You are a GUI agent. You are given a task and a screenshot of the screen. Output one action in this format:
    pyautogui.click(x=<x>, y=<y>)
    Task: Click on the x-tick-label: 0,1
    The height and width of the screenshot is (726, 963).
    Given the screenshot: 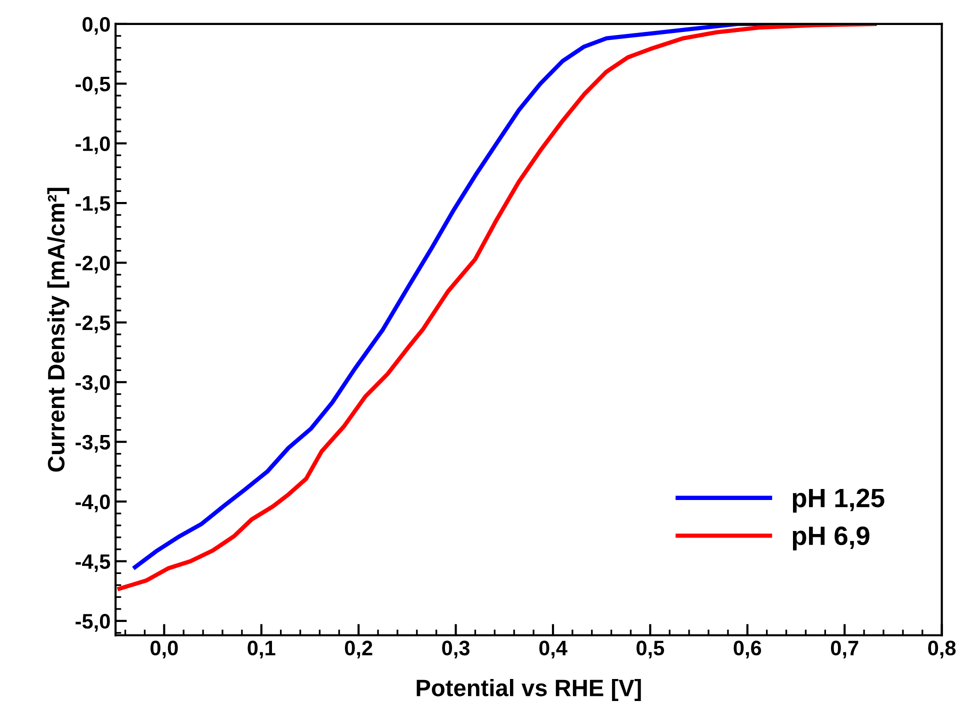 What is the action you would take?
    pyautogui.click(x=262, y=649)
    